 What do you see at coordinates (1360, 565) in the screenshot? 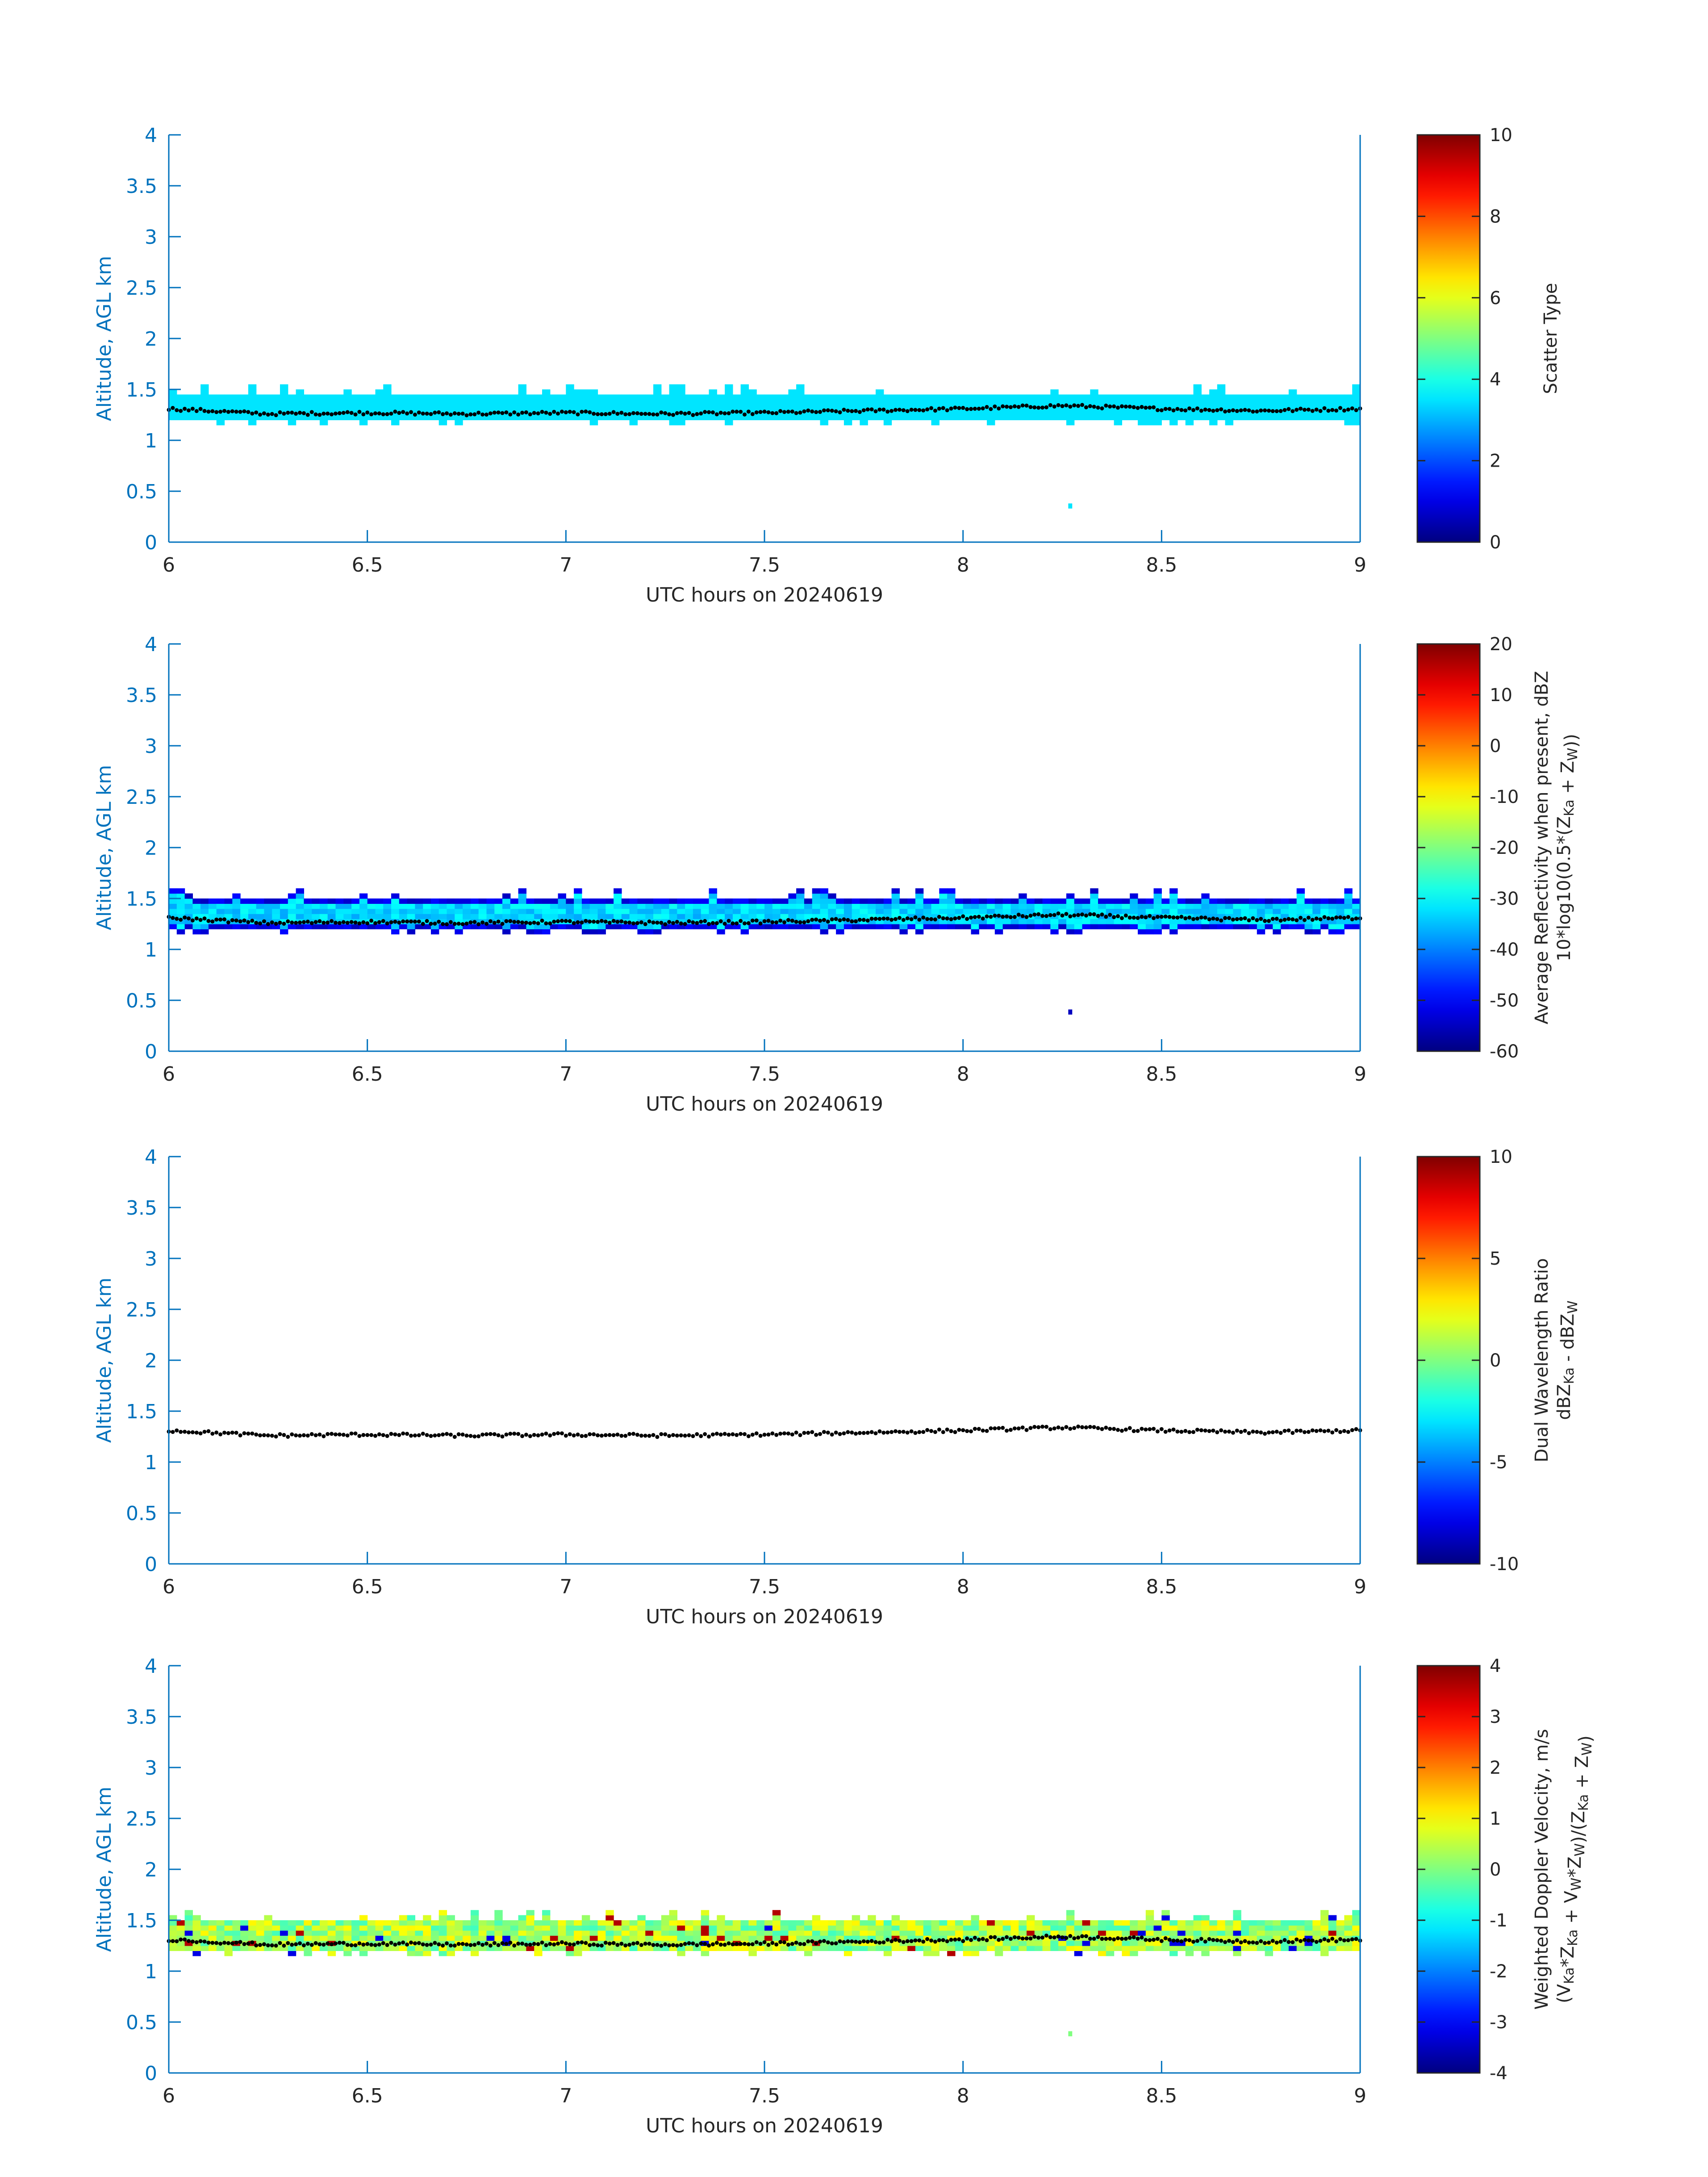
I see `x-tick-label: 9` at bounding box center [1360, 565].